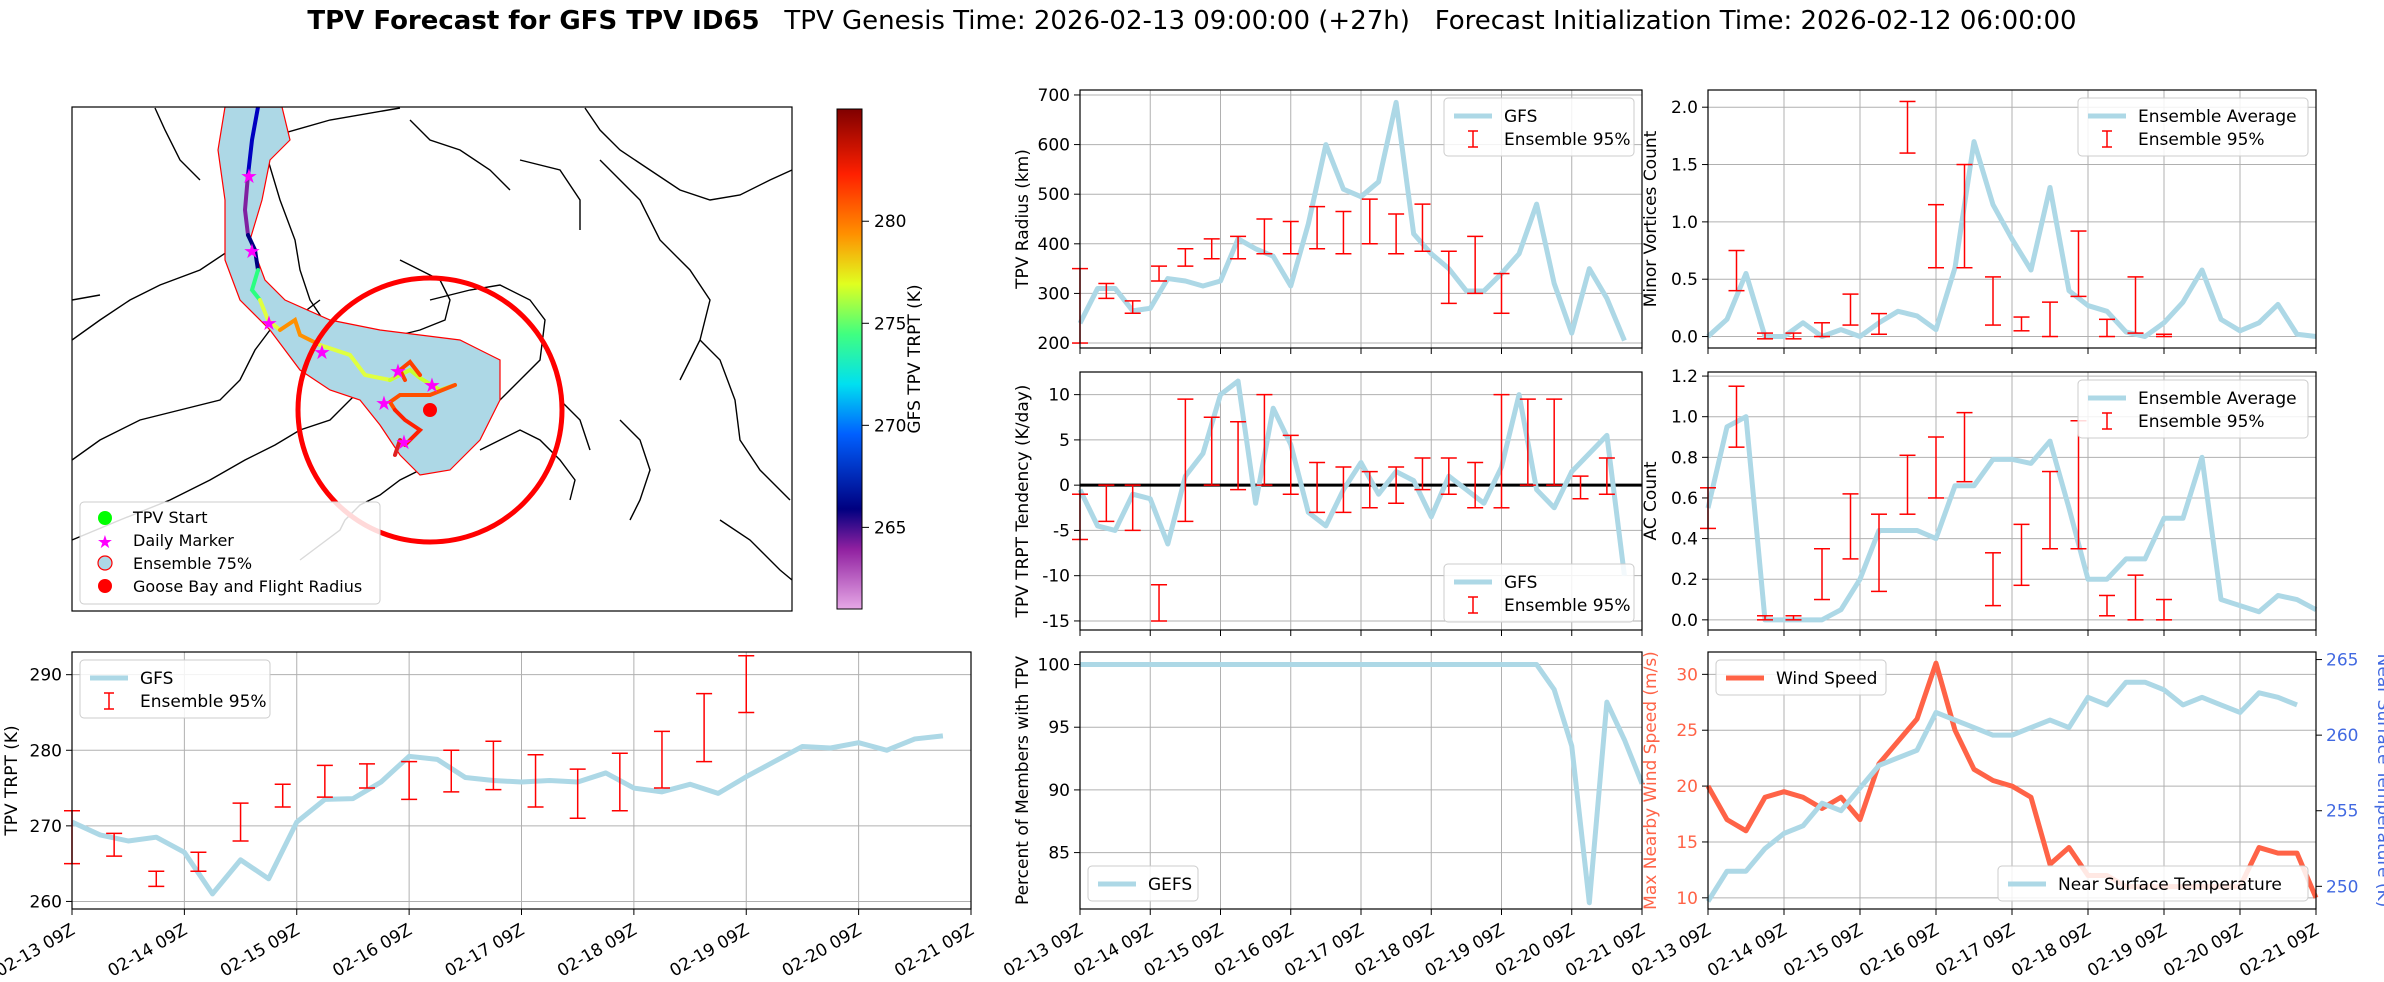 The image size is (2384, 982). I want to click on y-tick-label: 270, so click(46, 827).